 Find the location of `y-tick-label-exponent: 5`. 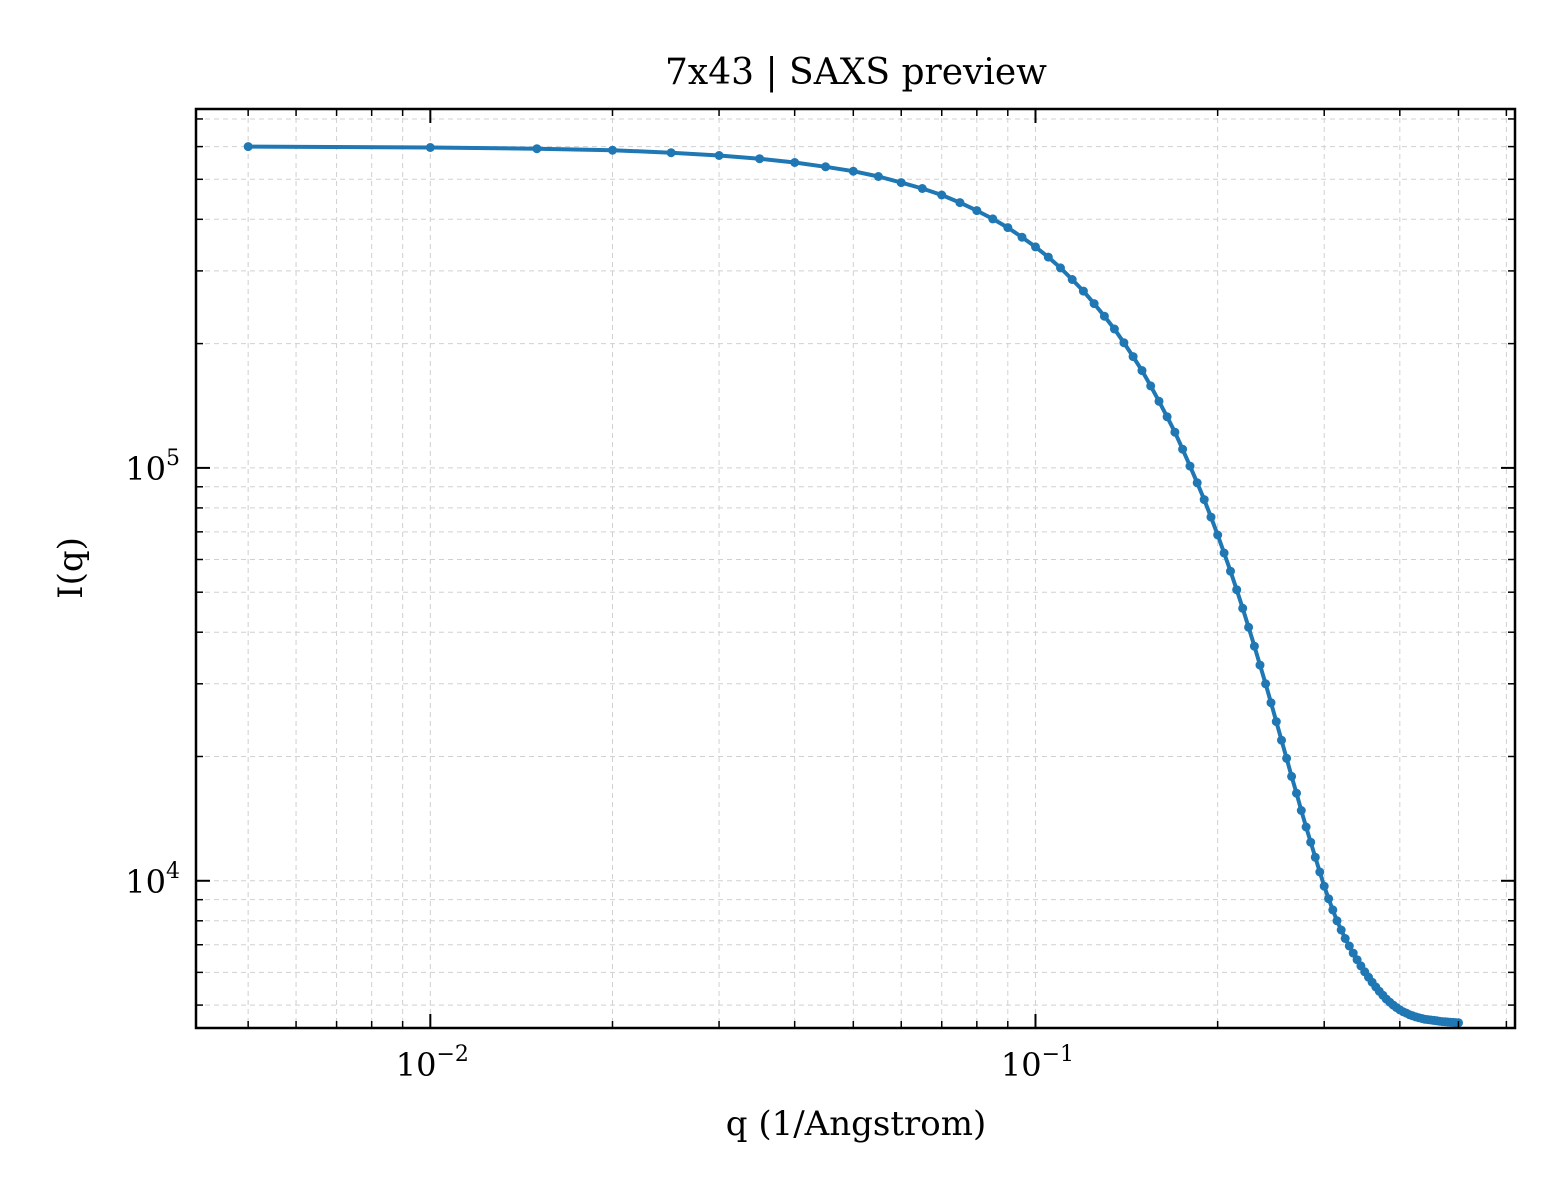

y-tick-label-exponent: 5 is located at coordinates (173, 458).